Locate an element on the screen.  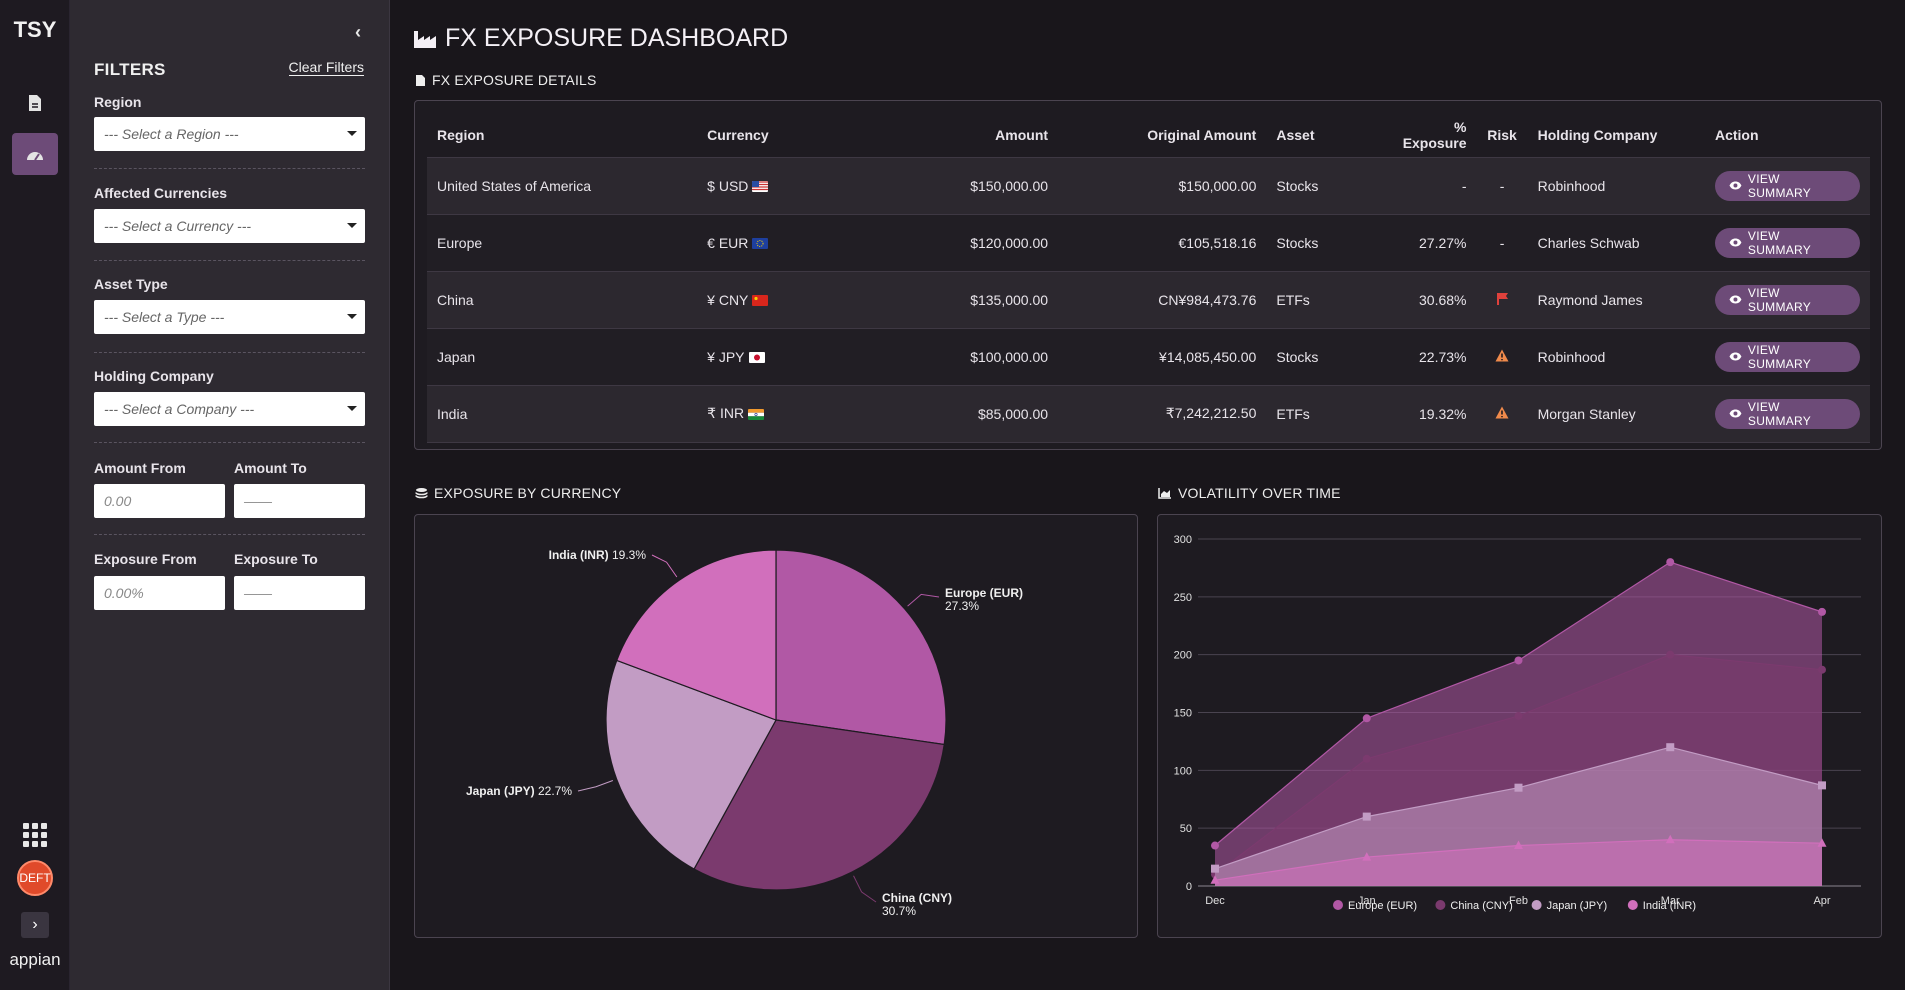
asset-type-select: --- Select a Type --- is located at coordinates (229, 317).